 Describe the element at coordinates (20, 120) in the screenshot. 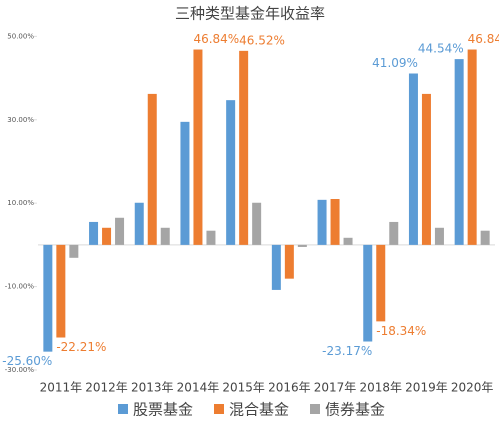

I see `y-tick-label: 30.00%` at that location.